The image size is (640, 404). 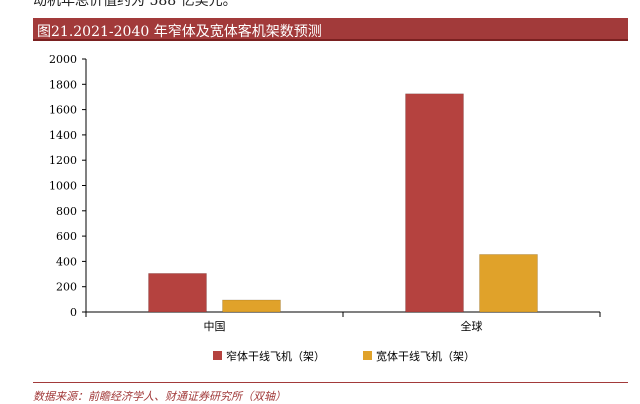 What do you see at coordinates (135, 4) in the screenshot?
I see `intro-text-fragment: 动机年总价值约为 588 亿美元。` at bounding box center [135, 4].